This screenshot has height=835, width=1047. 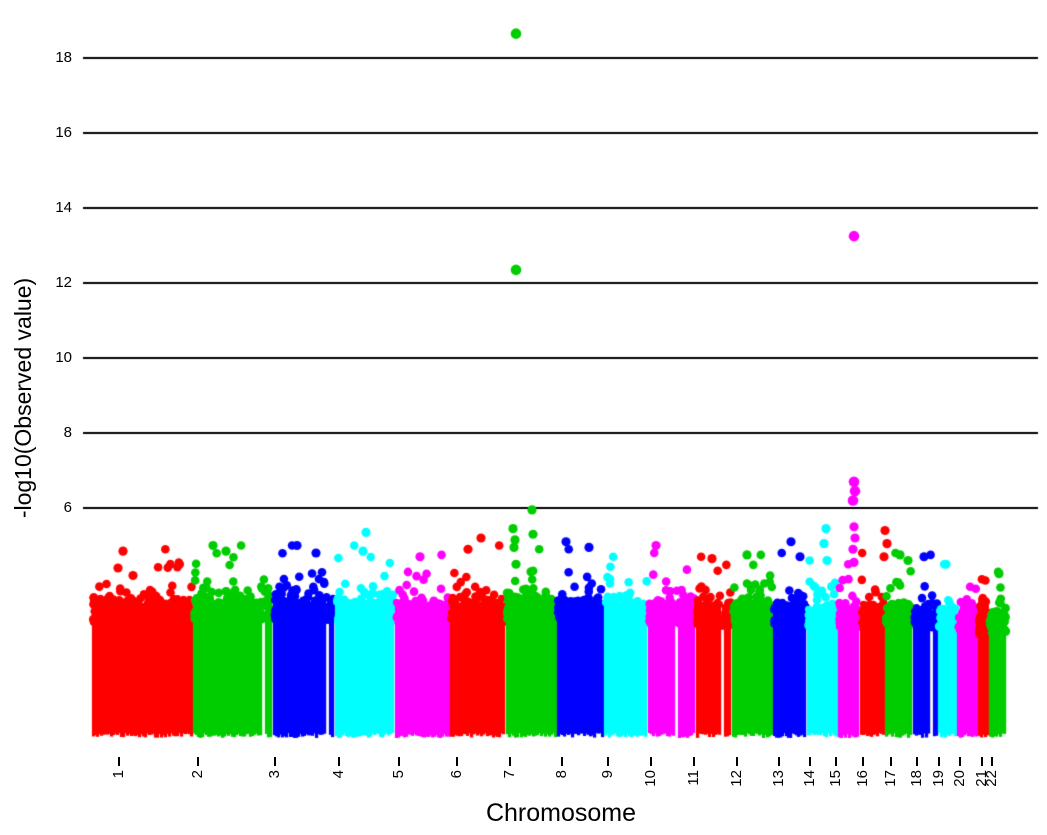 What do you see at coordinates (991, 778) in the screenshot?
I see `x-tick-label-22: 22` at bounding box center [991, 778].